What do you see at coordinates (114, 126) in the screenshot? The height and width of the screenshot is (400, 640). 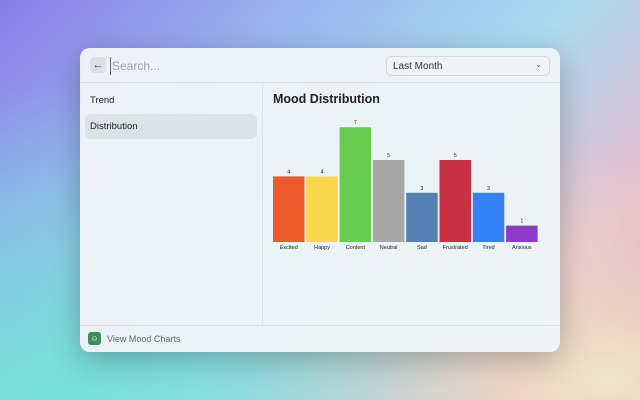 I see `sidebar-item-label: Distribution` at bounding box center [114, 126].